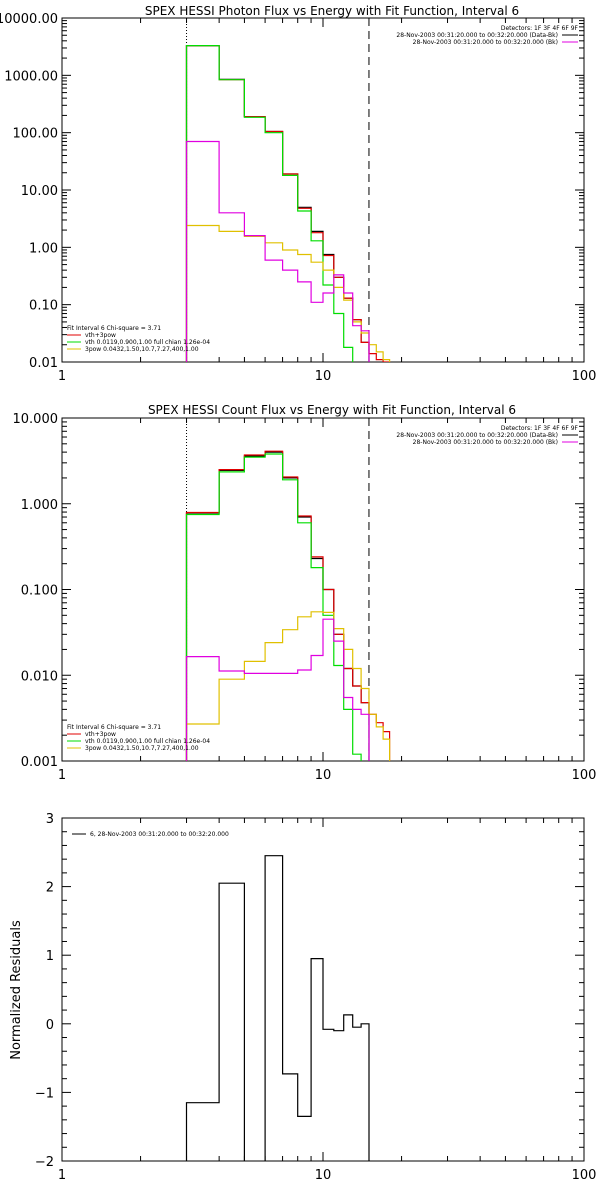  What do you see at coordinates (584, 775) in the screenshot?
I see `count-flux-x-tick-label: 100` at bounding box center [584, 775].